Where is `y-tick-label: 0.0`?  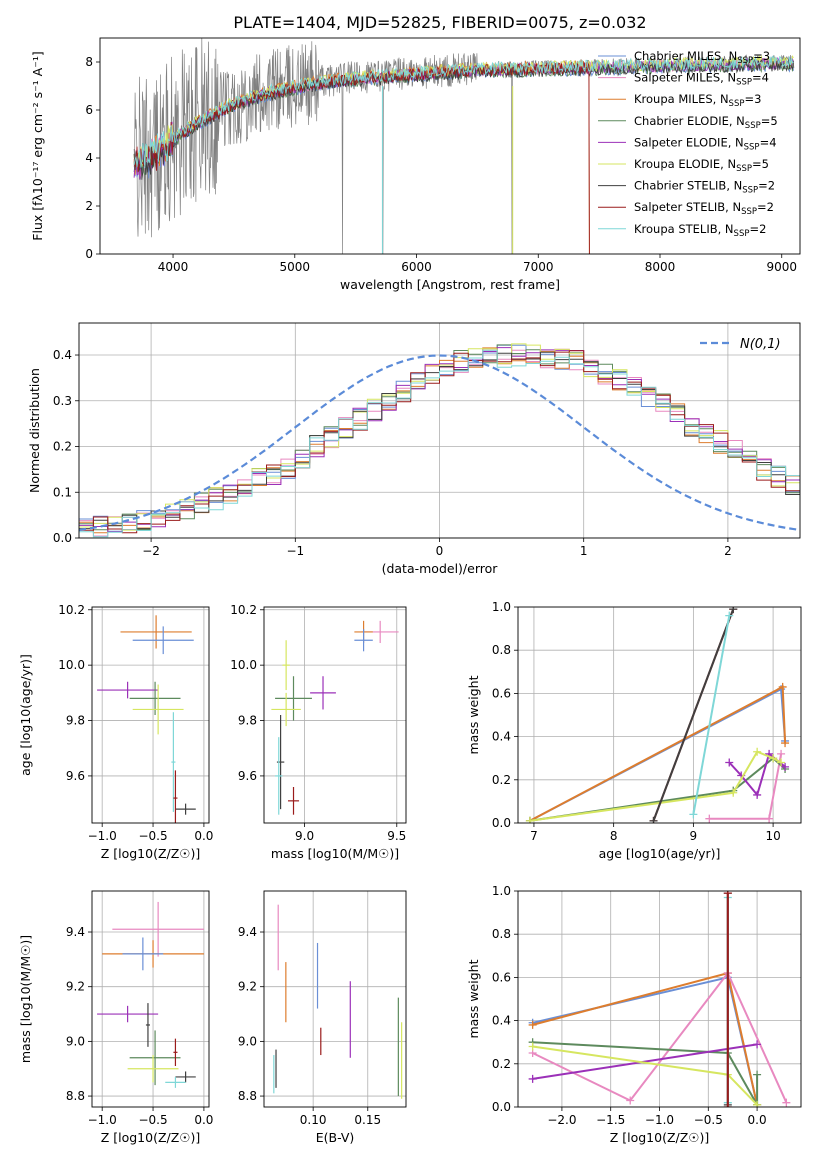 y-tick-label: 0.0 is located at coordinates (62, 538).